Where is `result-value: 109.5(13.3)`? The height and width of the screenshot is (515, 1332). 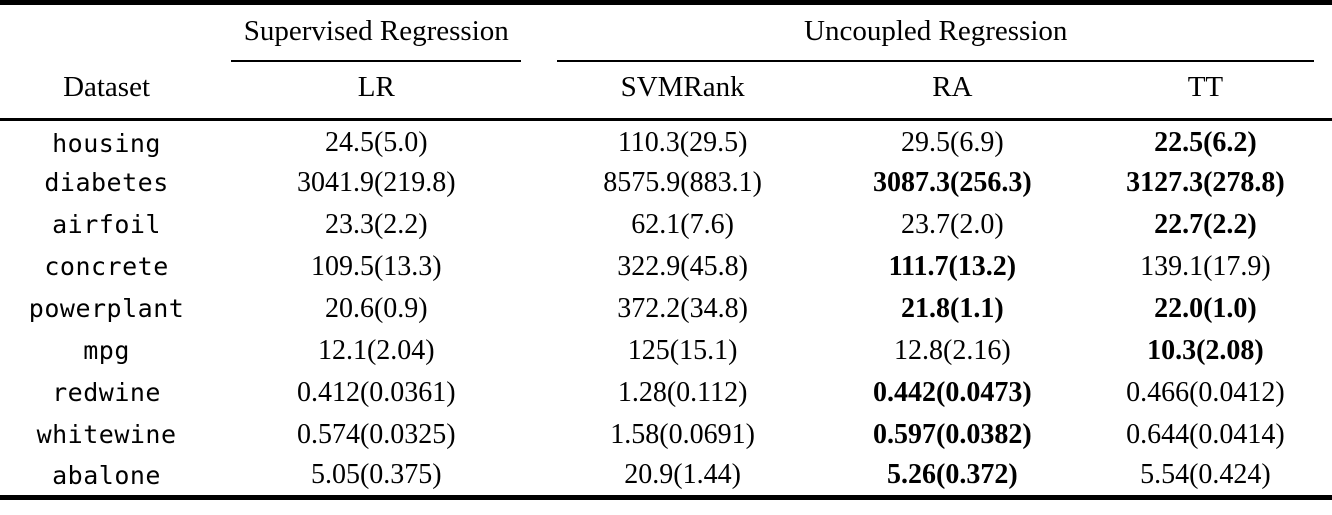
result-value: 109.5(13.3) is located at coordinates (376, 266).